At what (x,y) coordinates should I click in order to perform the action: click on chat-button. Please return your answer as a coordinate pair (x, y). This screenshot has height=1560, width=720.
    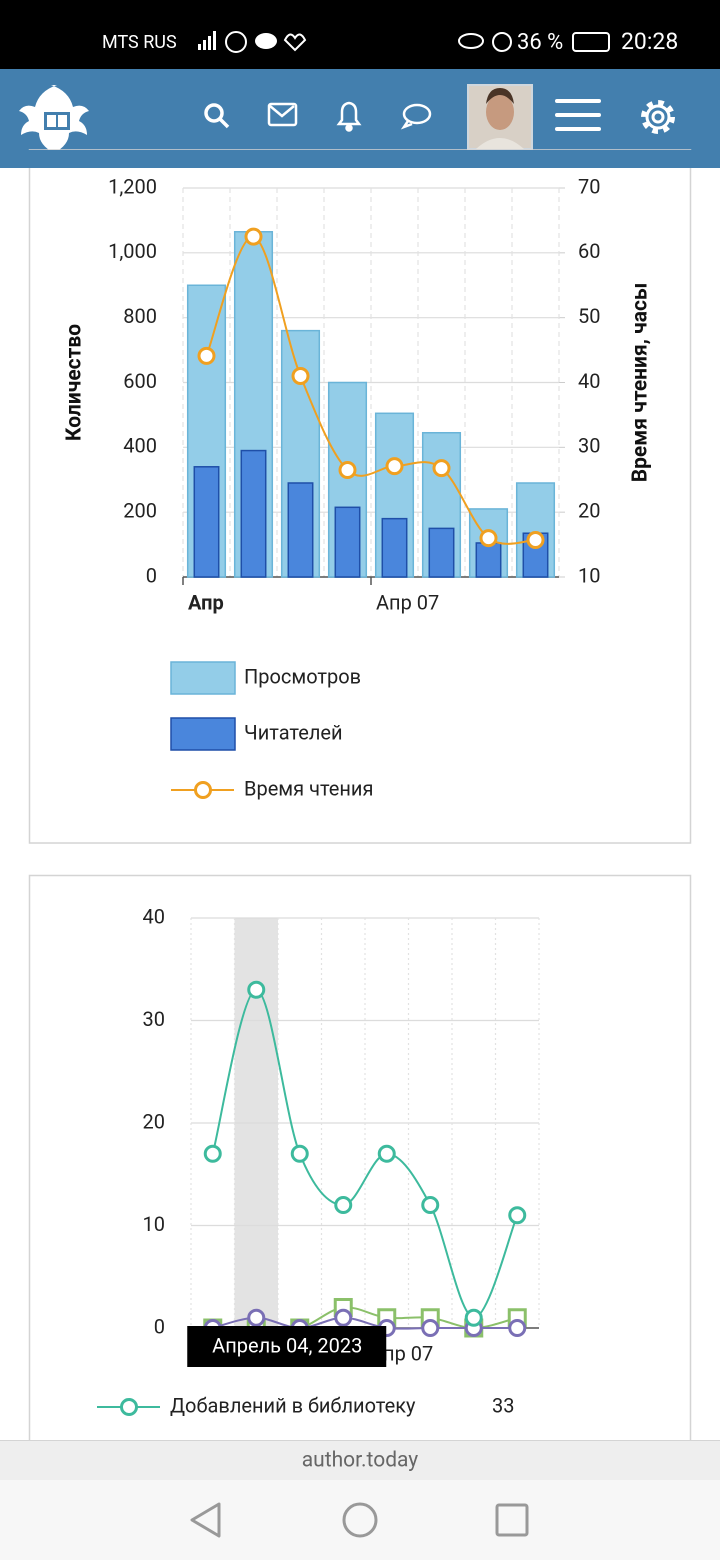
    Looking at the image, I should click on (416, 116).